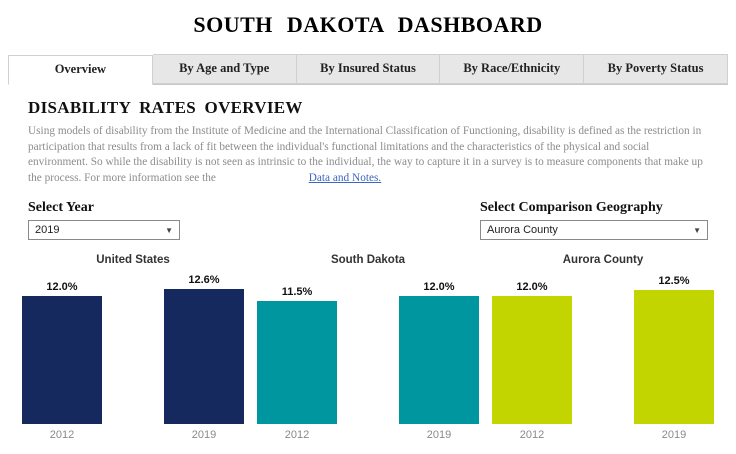 This screenshot has height=454, width=736. I want to click on geography-filter-label: Select Comparison Geography, so click(571, 208).